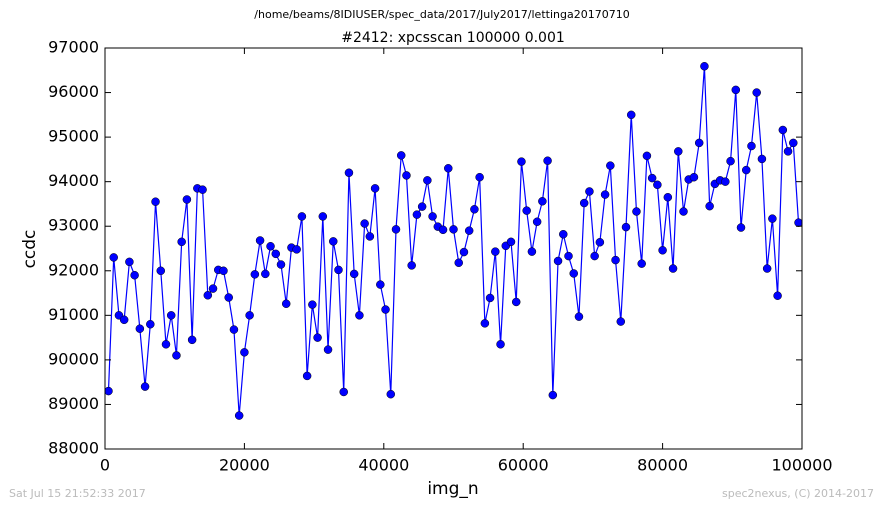 This screenshot has width=884, height=509. I want to click on y-tick-label: 96000, so click(73, 91).